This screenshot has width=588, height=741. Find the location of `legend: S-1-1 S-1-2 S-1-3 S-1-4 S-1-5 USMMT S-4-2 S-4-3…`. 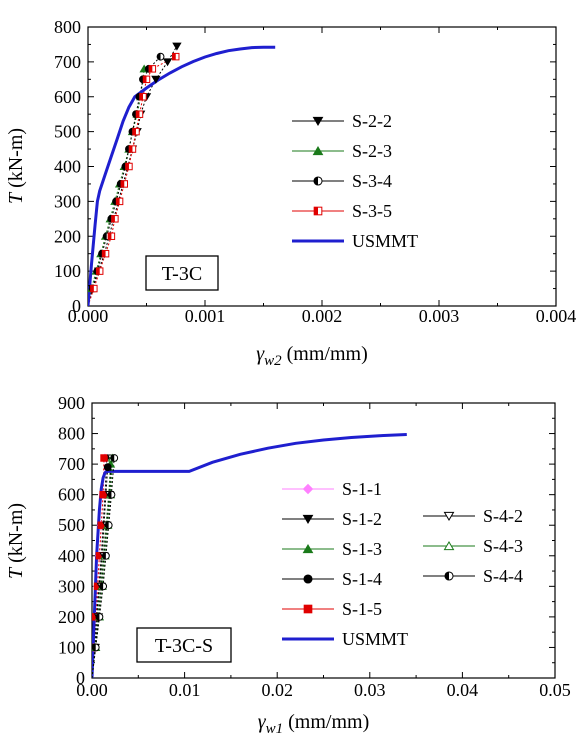

legend: S-1-1 S-1-2 S-1-3 S-1-4 S-1-5 USMMT S-4-2 S-4-3… is located at coordinates (402, 564).